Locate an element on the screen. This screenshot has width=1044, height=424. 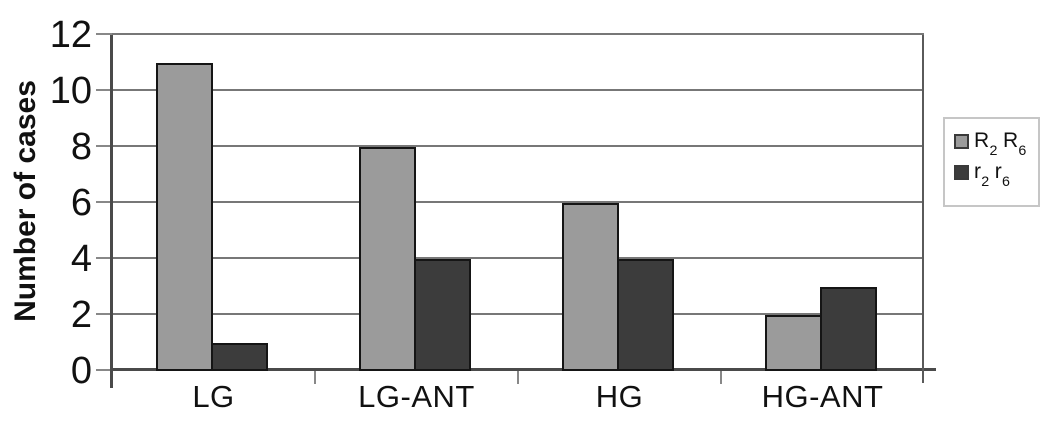
x-axis-line is located at coordinates (523, 369).